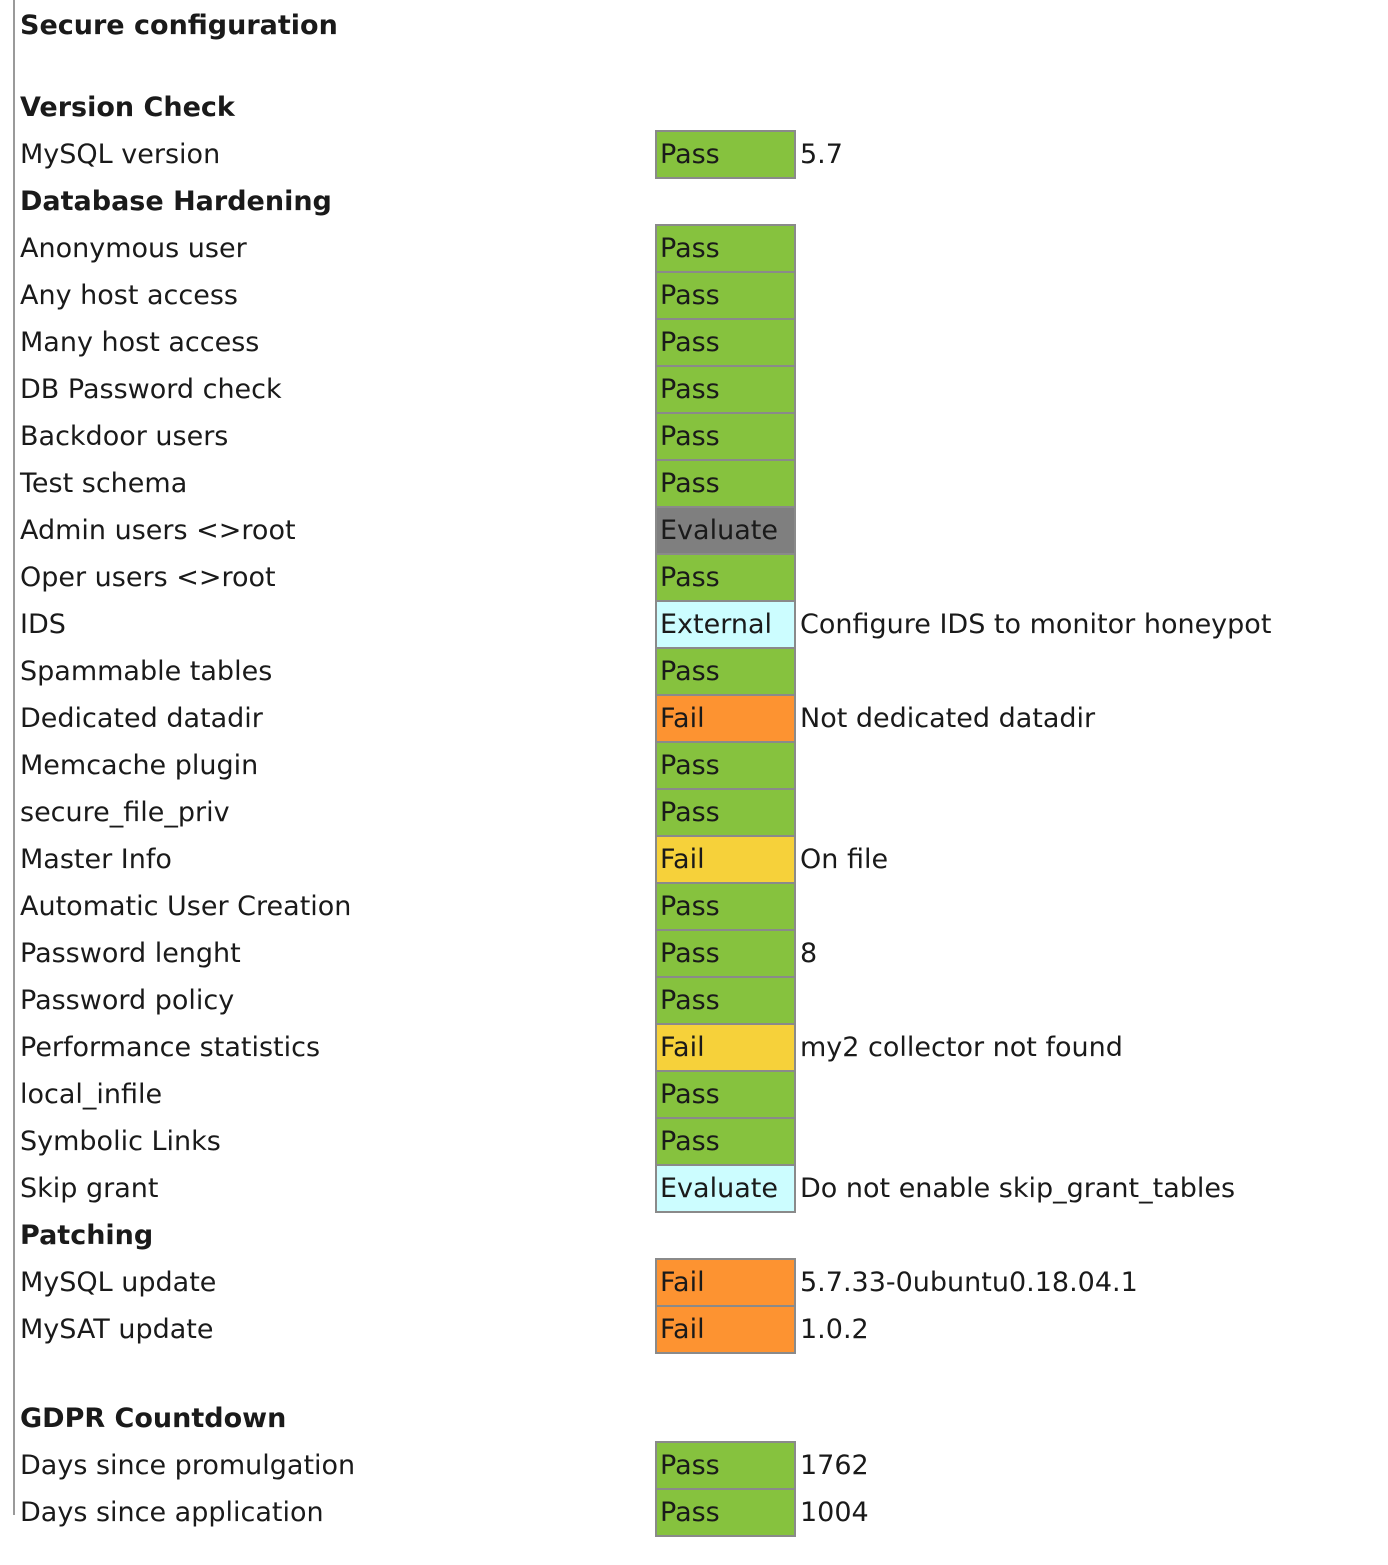  What do you see at coordinates (645, 765) in the screenshot?
I see `check-row: Memcache plugin Pass` at bounding box center [645, 765].